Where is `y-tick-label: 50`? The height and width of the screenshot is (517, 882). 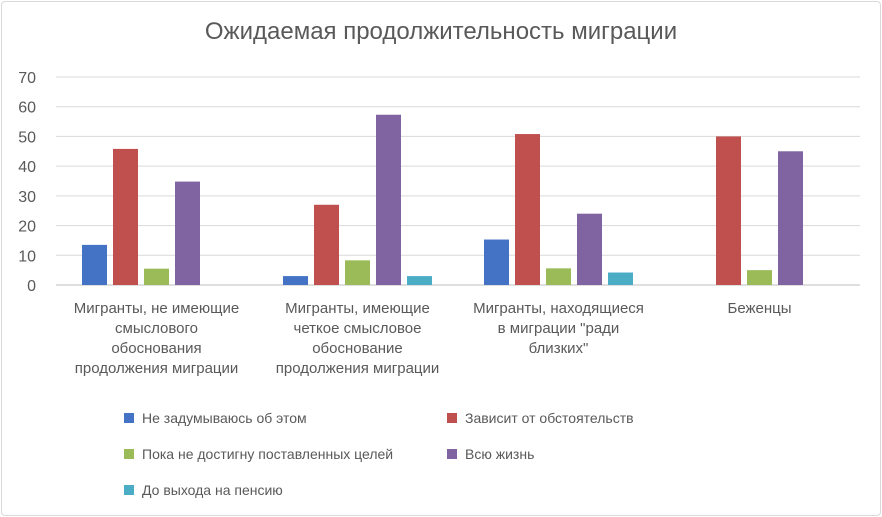 y-tick-label: 50 is located at coordinates (27, 137).